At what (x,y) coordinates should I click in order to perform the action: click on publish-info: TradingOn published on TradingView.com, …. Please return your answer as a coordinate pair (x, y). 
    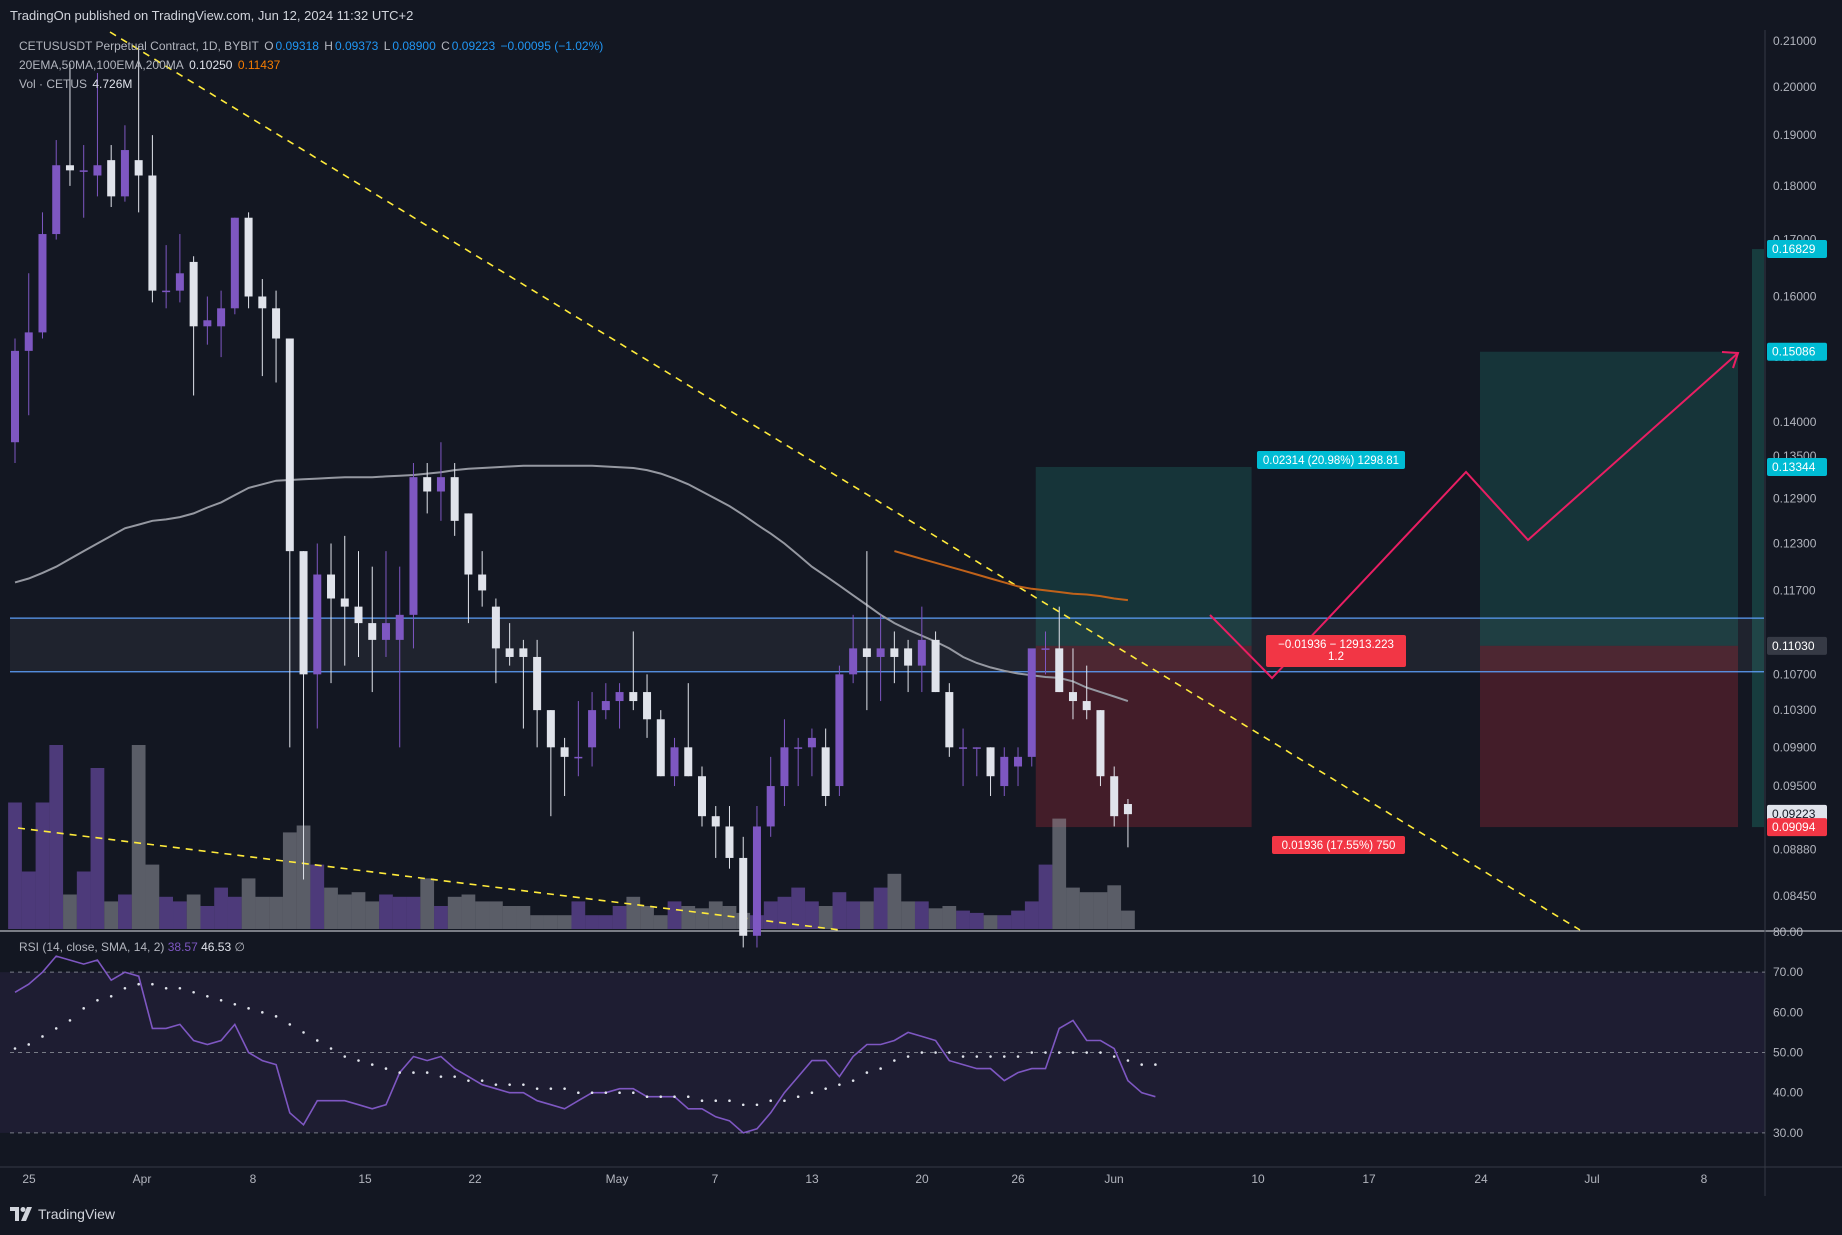
    Looking at the image, I should click on (212, 15).